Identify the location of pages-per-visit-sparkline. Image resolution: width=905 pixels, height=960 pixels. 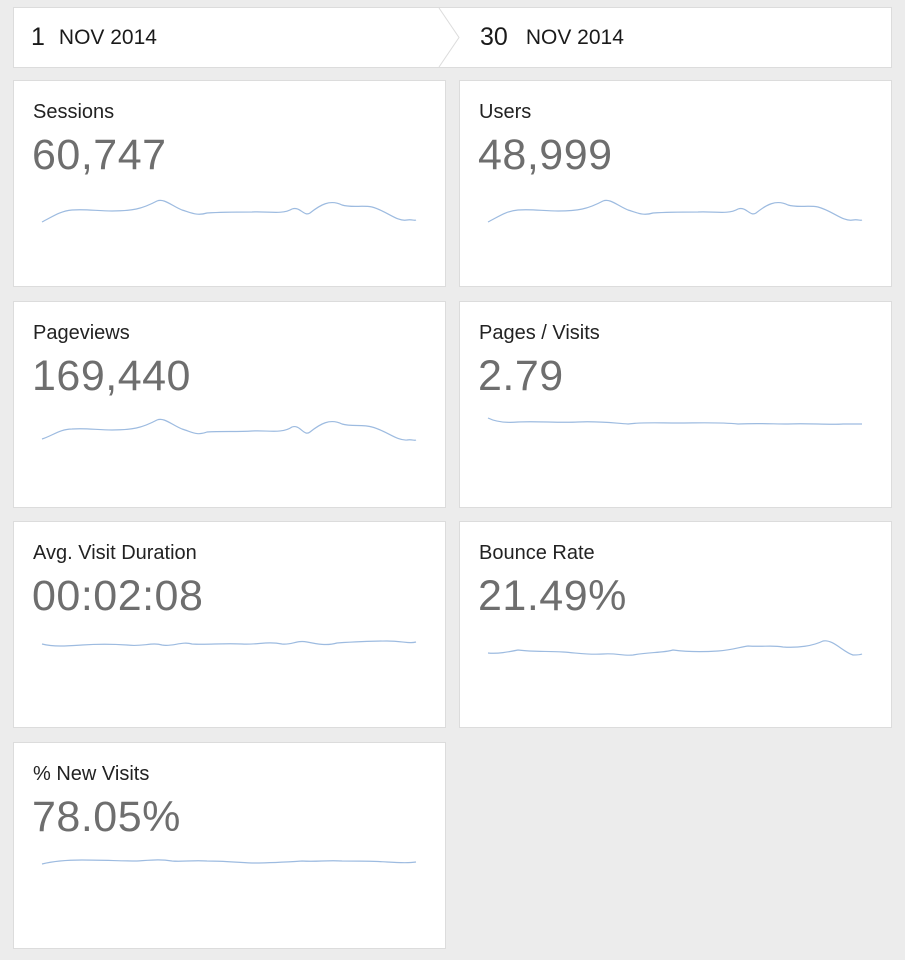
(674, 421).